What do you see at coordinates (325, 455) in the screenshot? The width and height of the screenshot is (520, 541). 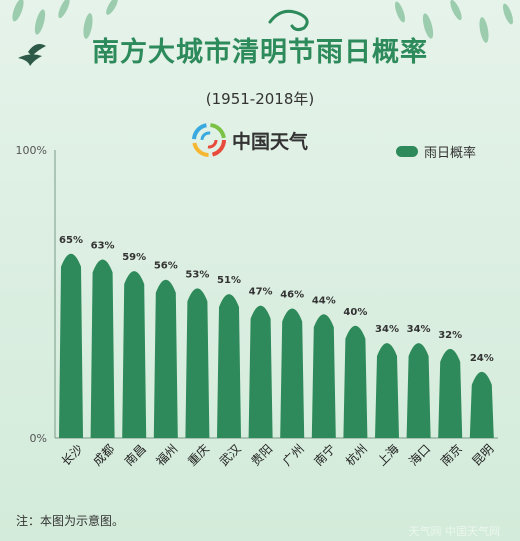 I see `x-tick-label: 南宁` at bounding box center [325, 455].